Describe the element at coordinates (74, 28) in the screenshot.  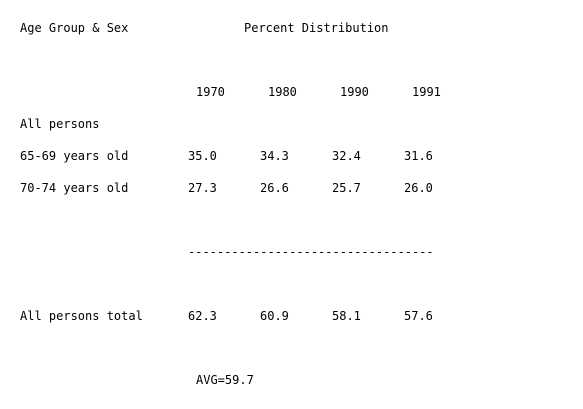
I see `column-header-age-group: Age Group & Sex` at that location.